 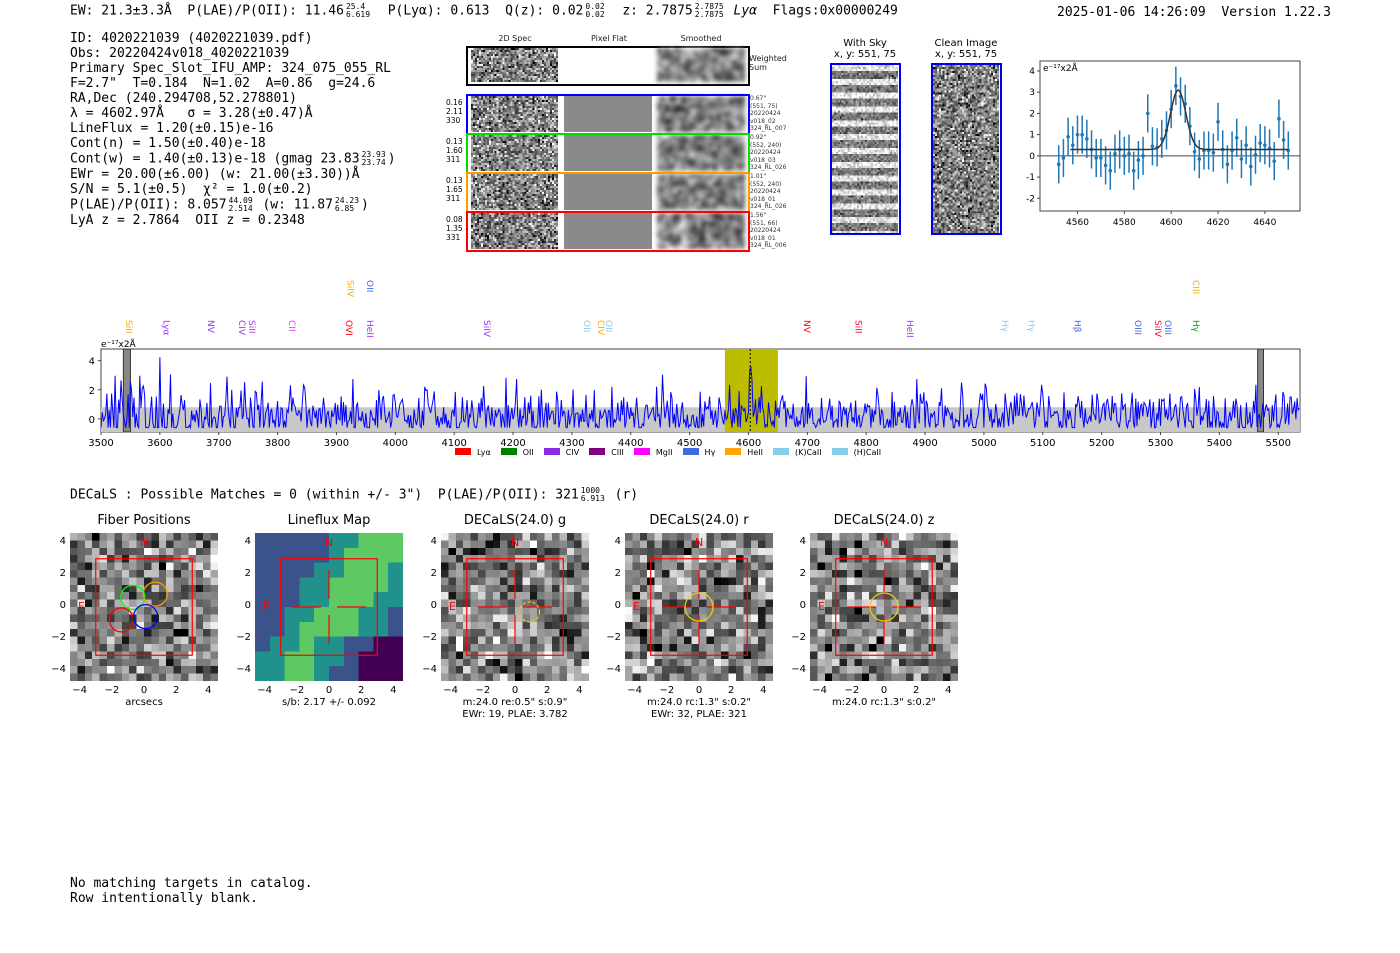 I want to click on with-sky-frame, so click(x=865, y=149).